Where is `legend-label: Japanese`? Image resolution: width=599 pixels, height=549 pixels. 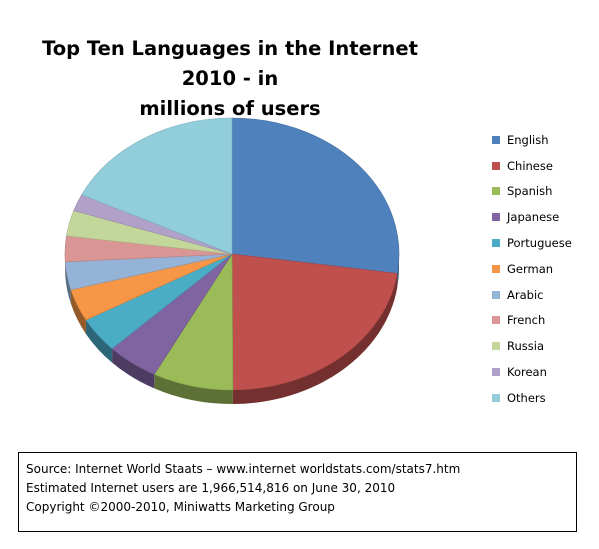
legend-label: Japanese is located at coordinates (533, 217).